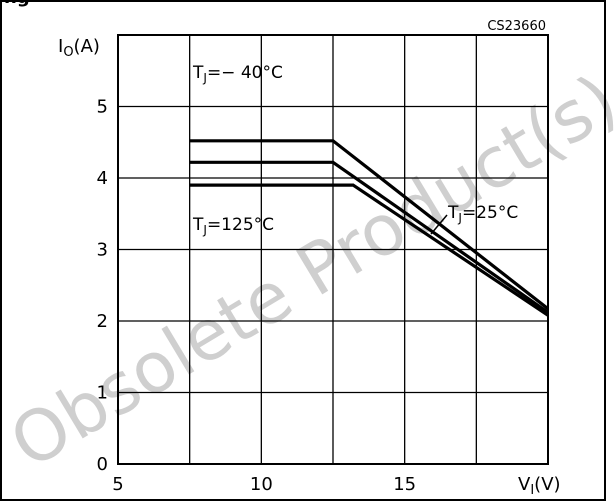 The width and height of the screenshot is (615, 501). Describe the element at coordinates (261, 484) in the screenshot. I see `x-tick-label: 10` at that location.